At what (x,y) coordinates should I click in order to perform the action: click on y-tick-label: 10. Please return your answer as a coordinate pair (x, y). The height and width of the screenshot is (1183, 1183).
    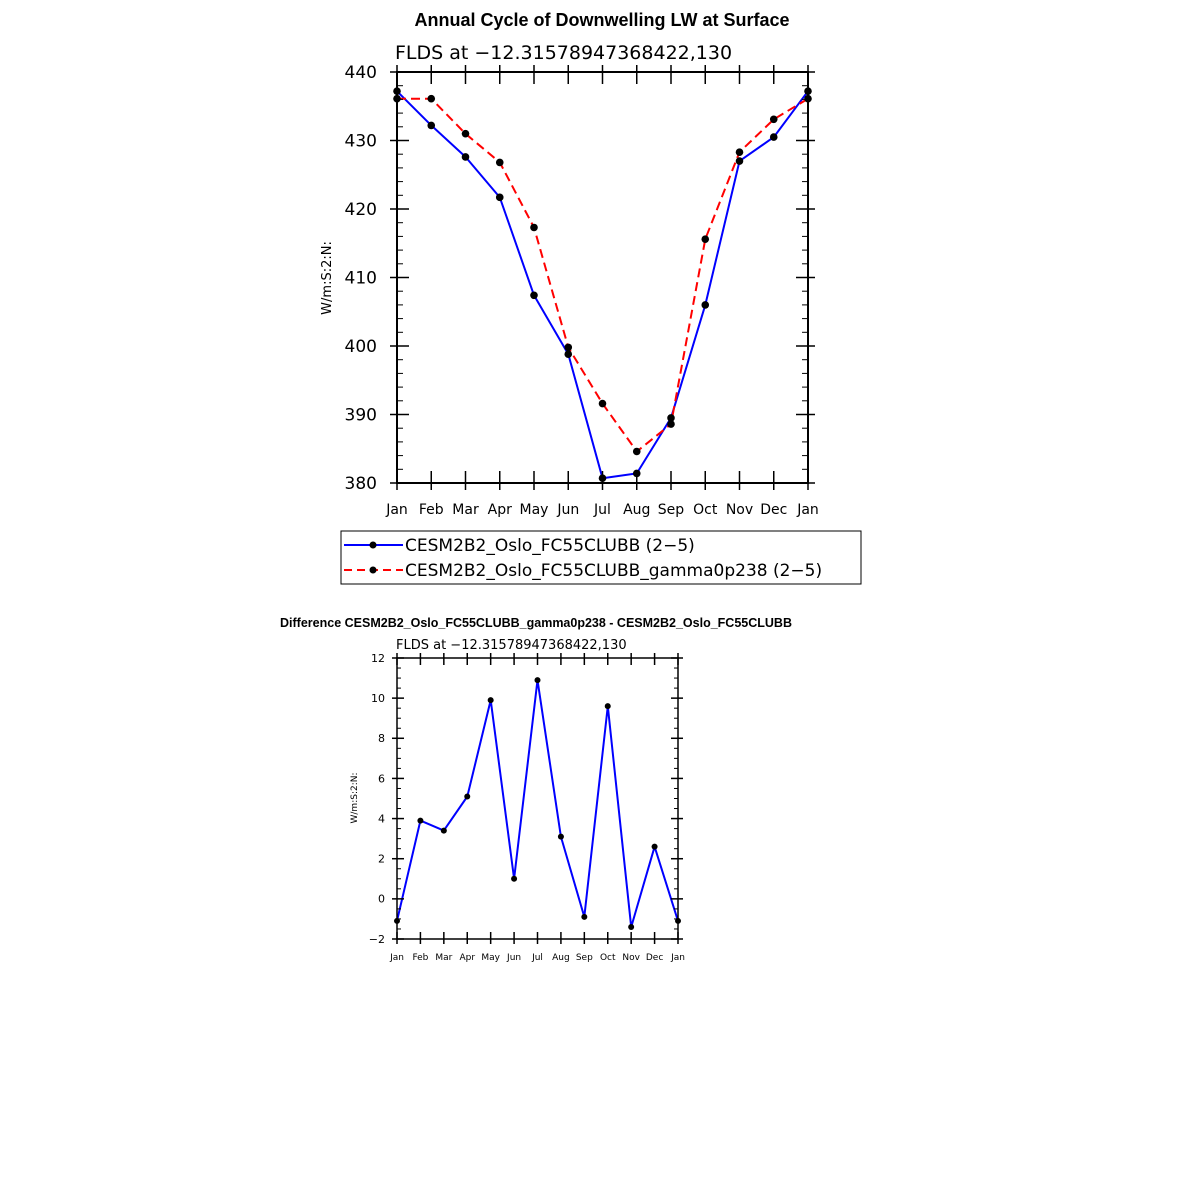
    Looking at the image, I should click on (378, 698).